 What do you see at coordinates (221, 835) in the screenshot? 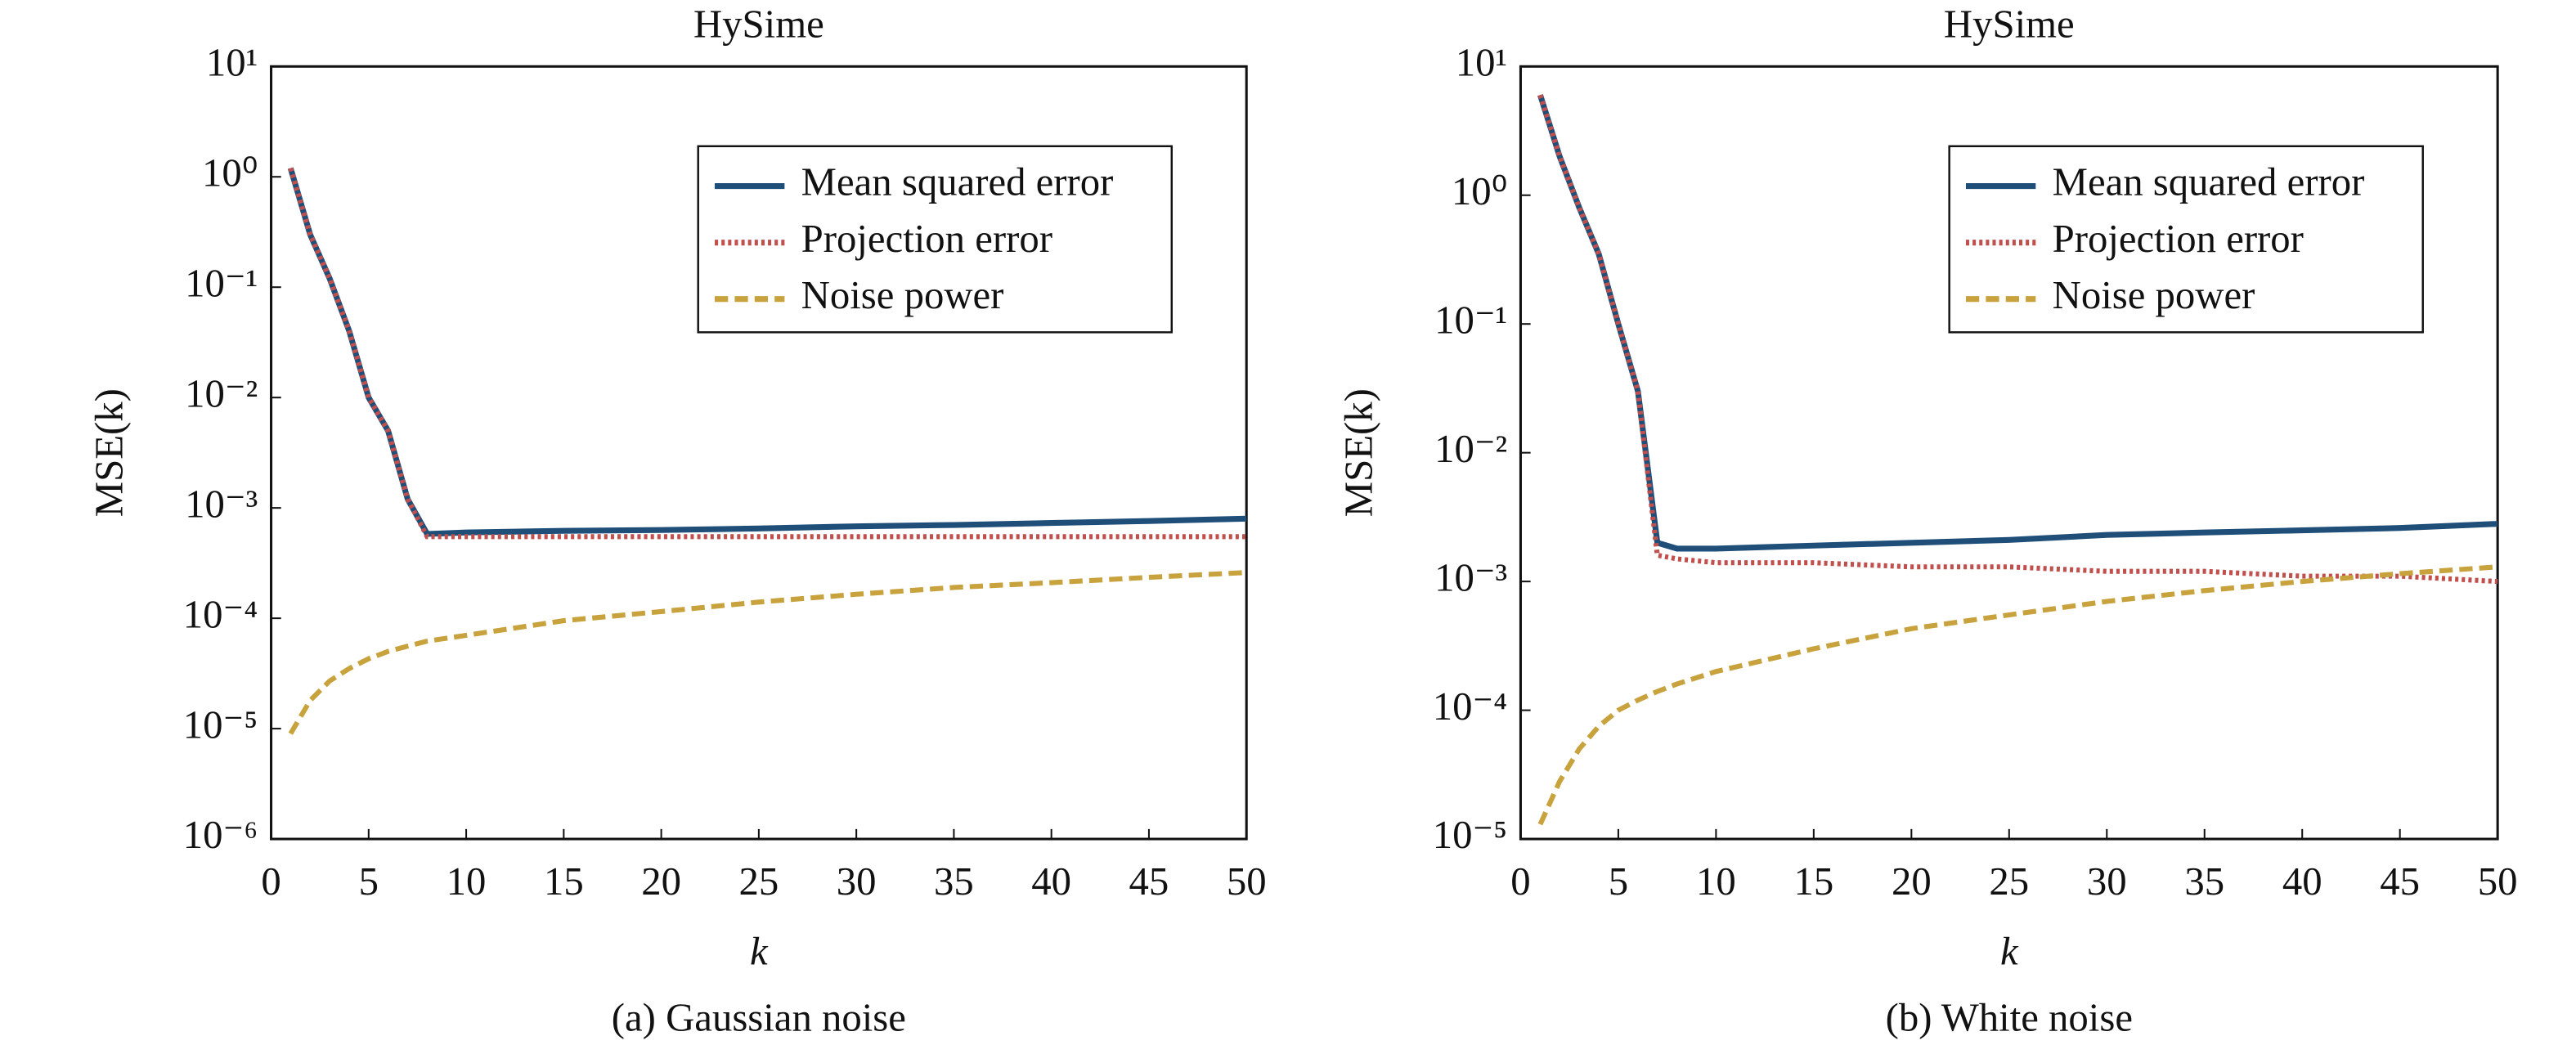
I see `y-tick-label: 10⁻⁶` at bounding box center [221, 835].